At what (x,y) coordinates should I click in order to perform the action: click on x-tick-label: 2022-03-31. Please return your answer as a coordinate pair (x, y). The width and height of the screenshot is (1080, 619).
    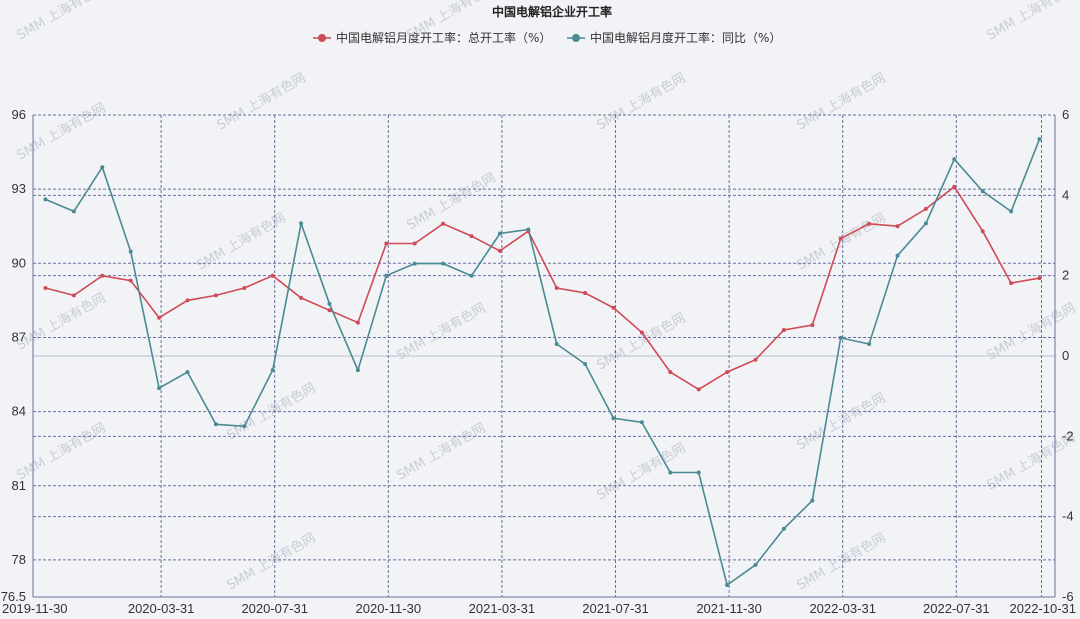
    Looking at the image, I should click on (842, 608).